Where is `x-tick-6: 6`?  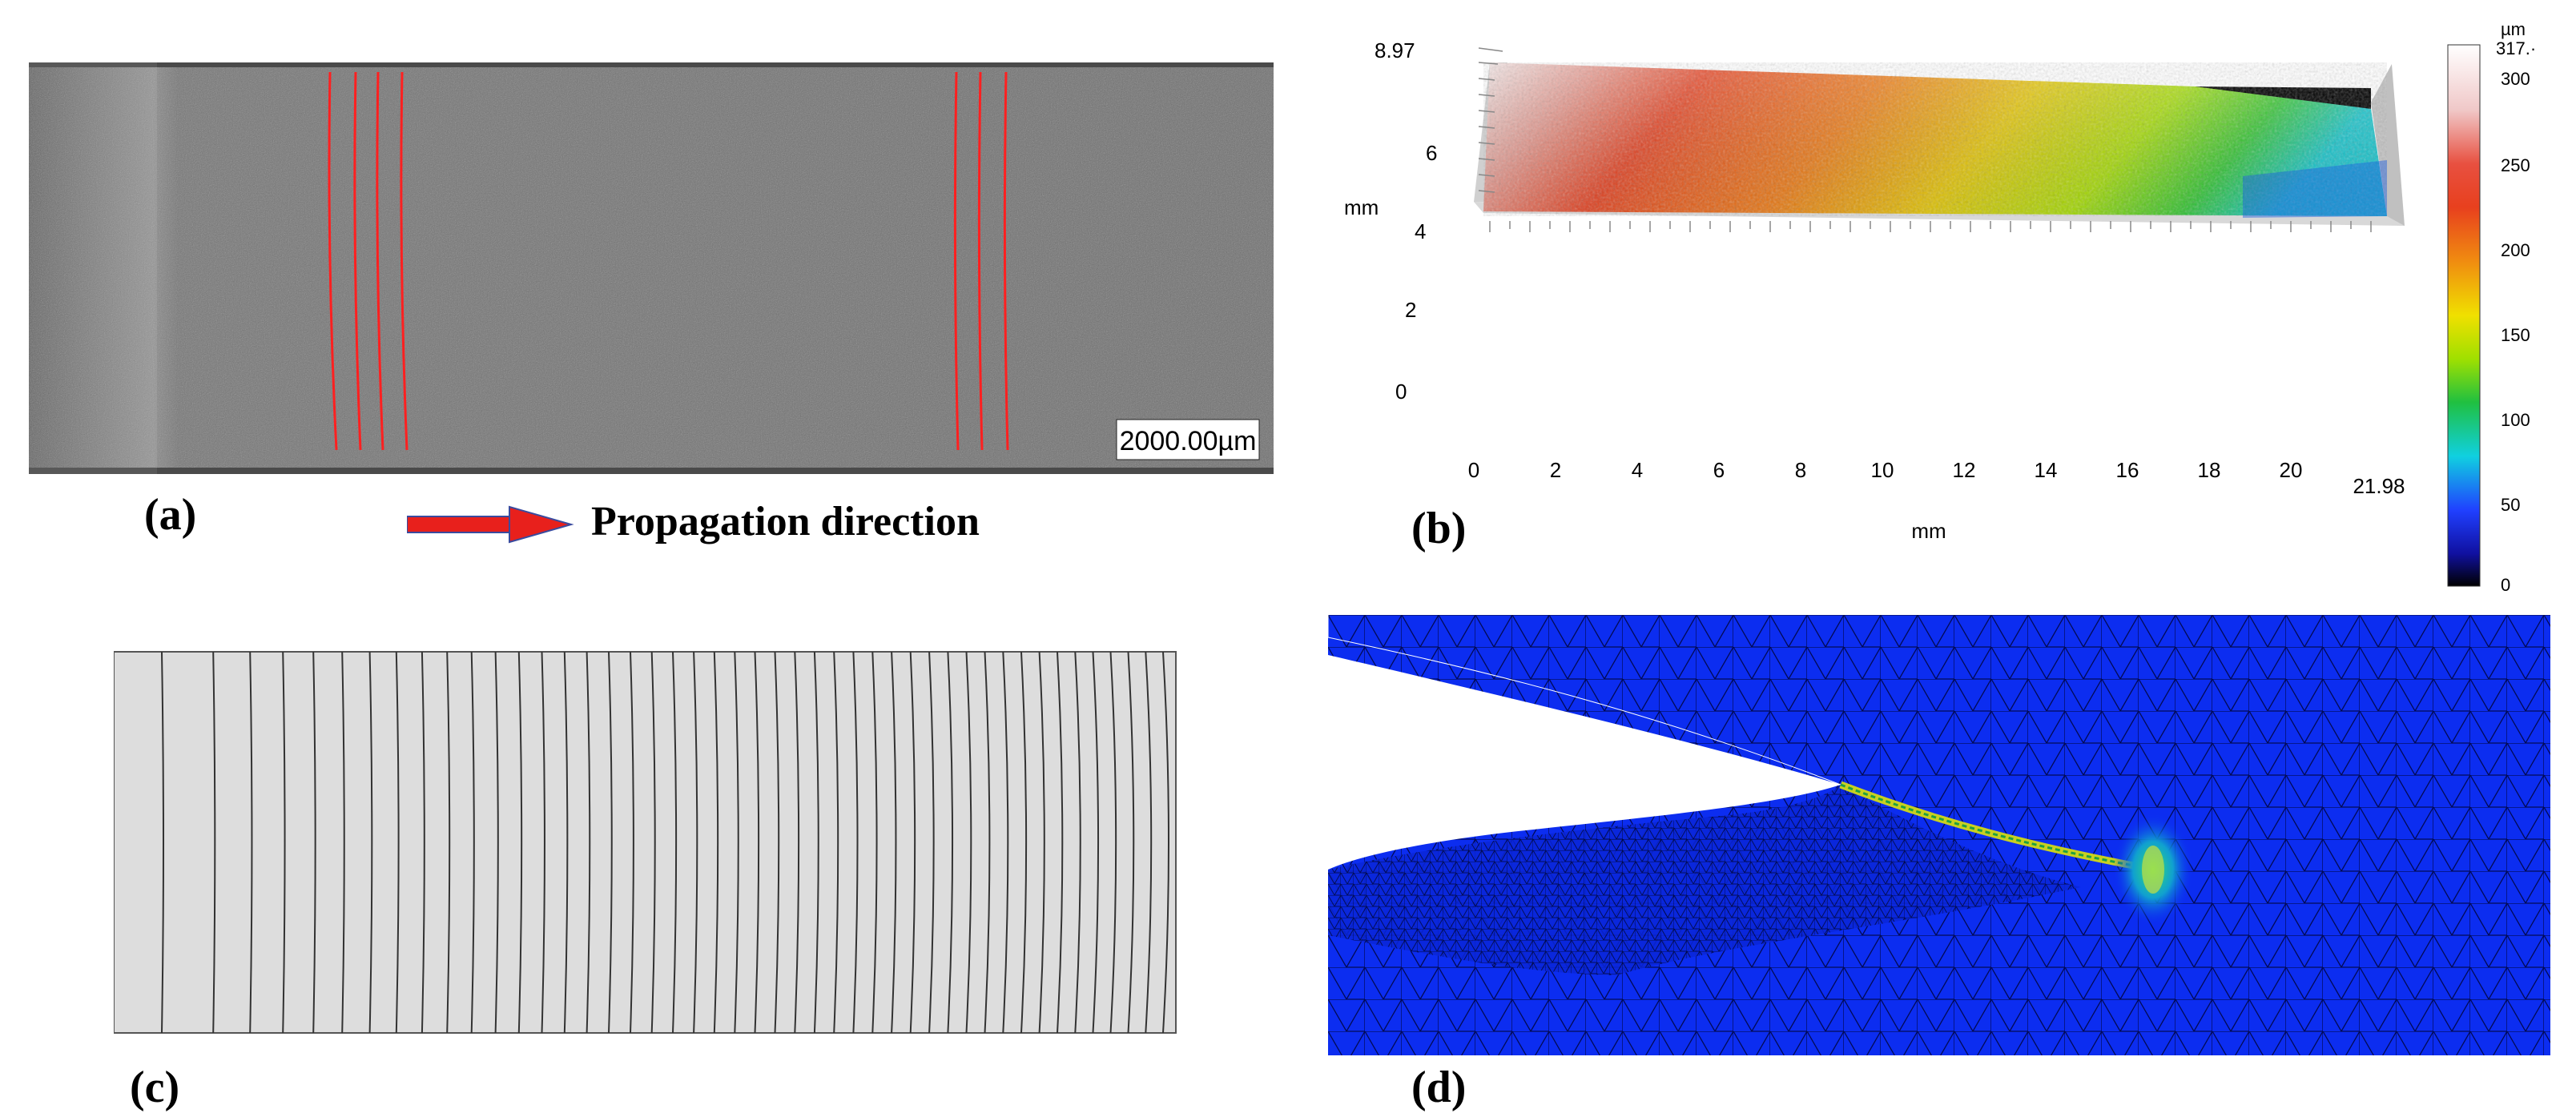
x-tick-6: 6 is located at coordinates (1719, 470).